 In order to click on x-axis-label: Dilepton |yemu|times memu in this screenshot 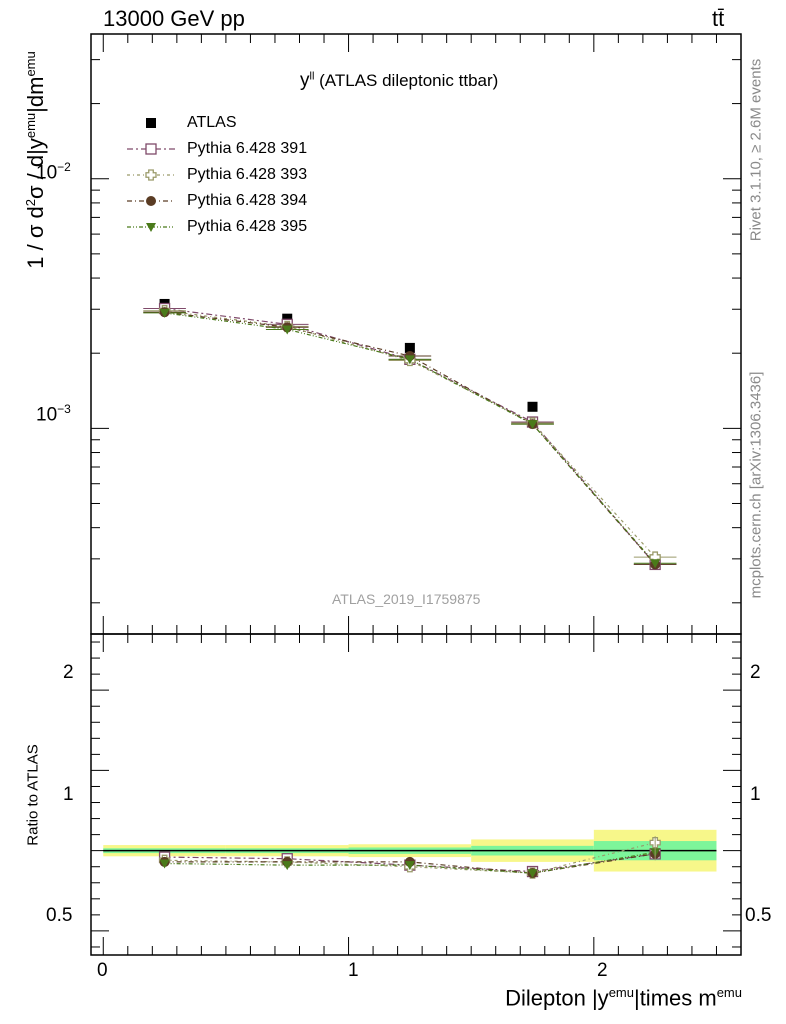, I will do `click(623, 998)`.